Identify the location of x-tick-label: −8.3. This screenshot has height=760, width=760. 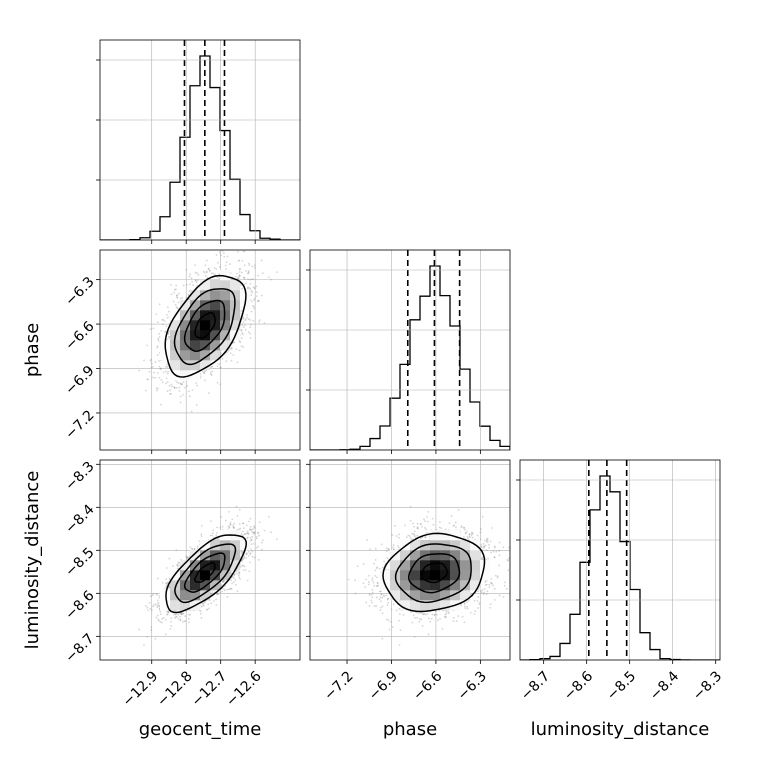
(707, 685).